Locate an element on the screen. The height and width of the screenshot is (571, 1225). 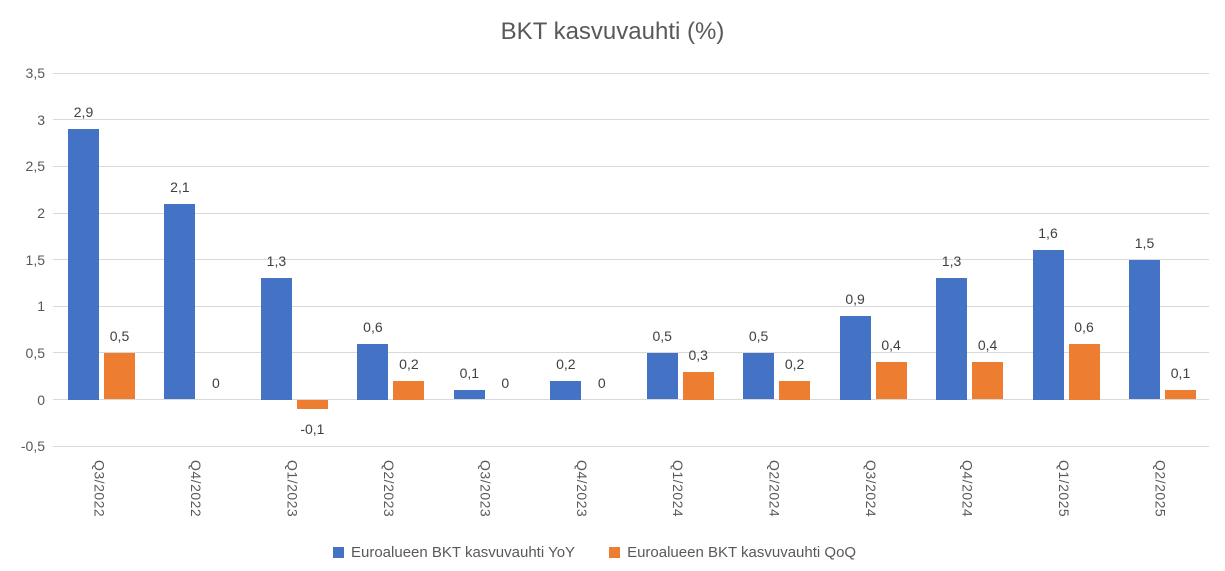
legend-item-qoq: Euroalueen BKT kasvuvauhti QoQ is located at coordinates (732, 552).